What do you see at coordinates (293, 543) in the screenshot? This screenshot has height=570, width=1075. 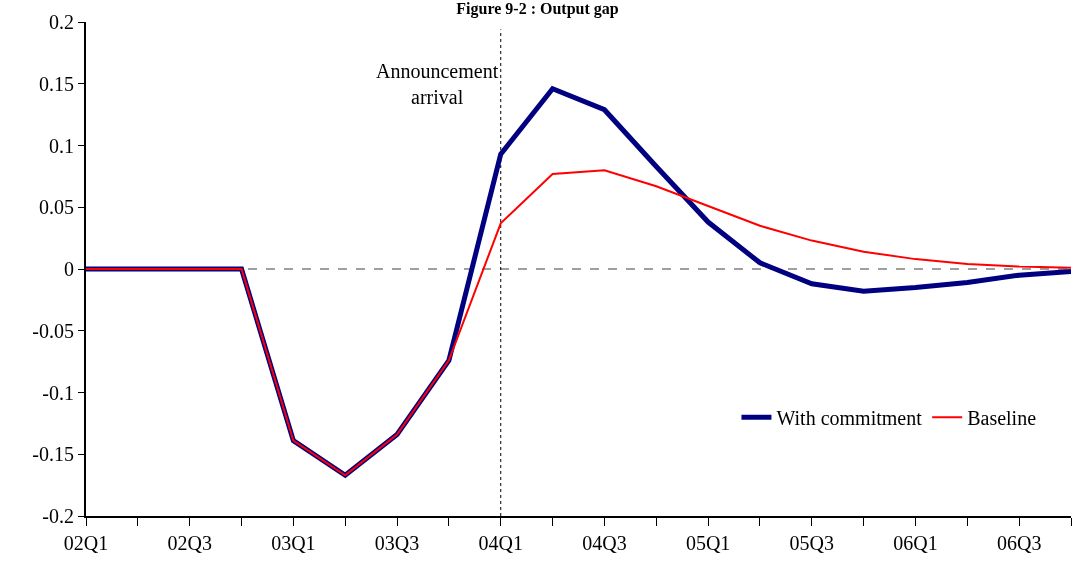 I see `x-tick-label: 03Q1` at bounding box center [293, 543].